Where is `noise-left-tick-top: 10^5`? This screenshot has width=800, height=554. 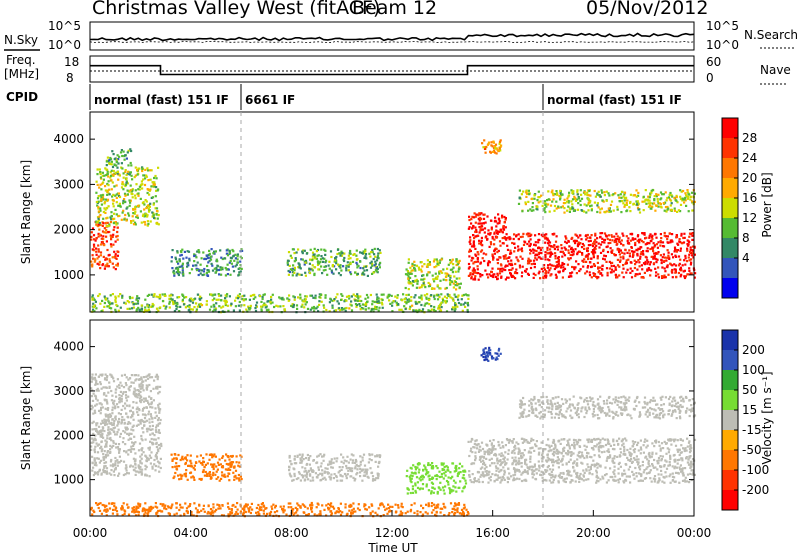
noise-left-tick-top: 10^5 is located at coordinates (64, 26).